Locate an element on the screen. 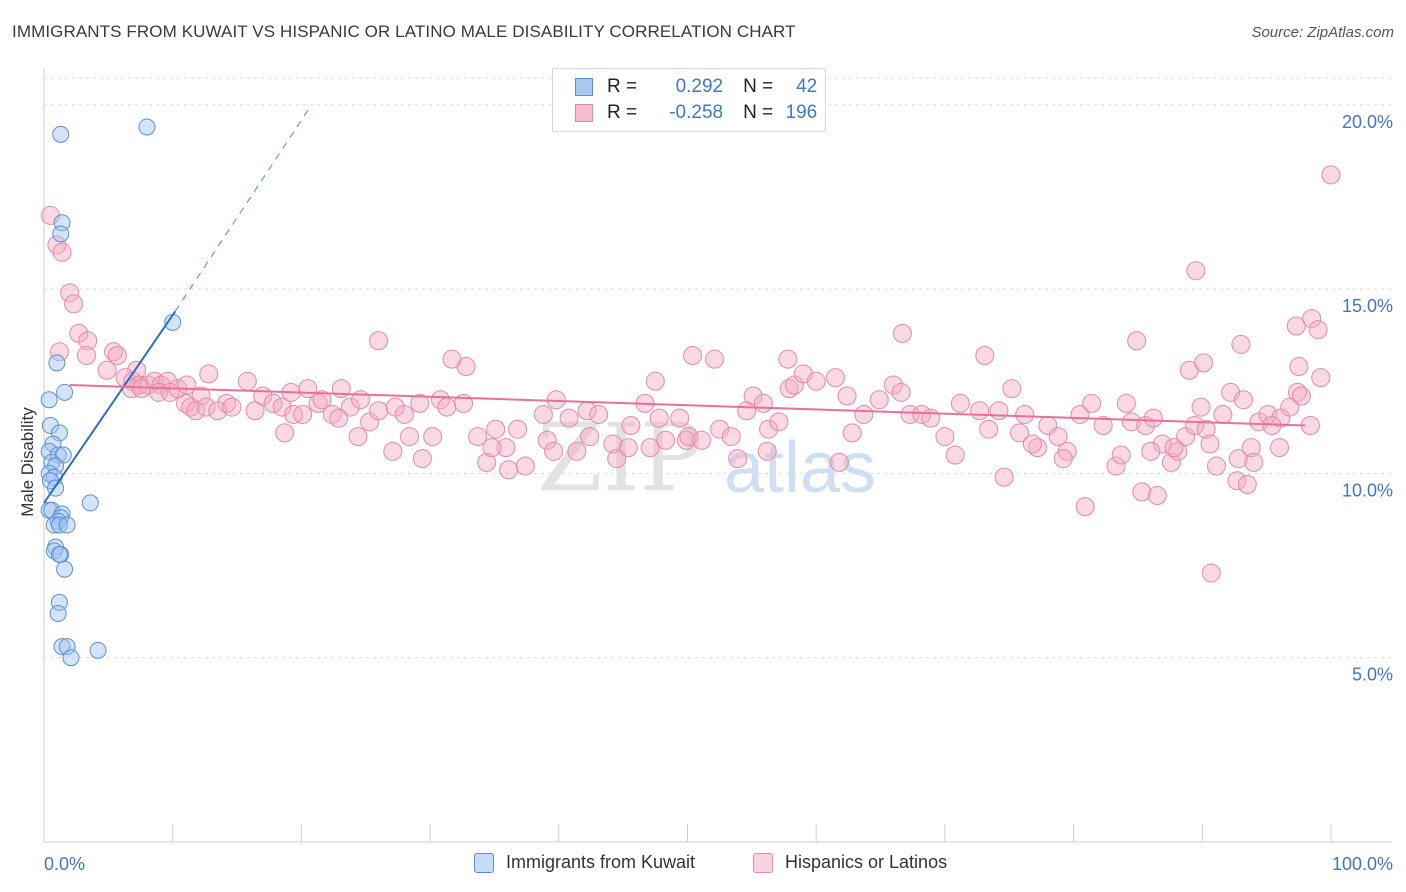 This screenshot has height=892, width=1406. r-value: 0.292 is located at coordinates (699, 86).